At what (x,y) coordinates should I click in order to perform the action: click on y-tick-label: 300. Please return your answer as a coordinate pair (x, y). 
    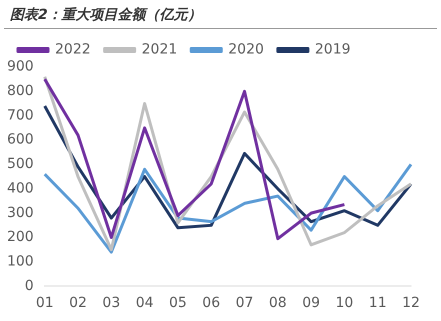
    Looking at the image, I should click on (20, 212).